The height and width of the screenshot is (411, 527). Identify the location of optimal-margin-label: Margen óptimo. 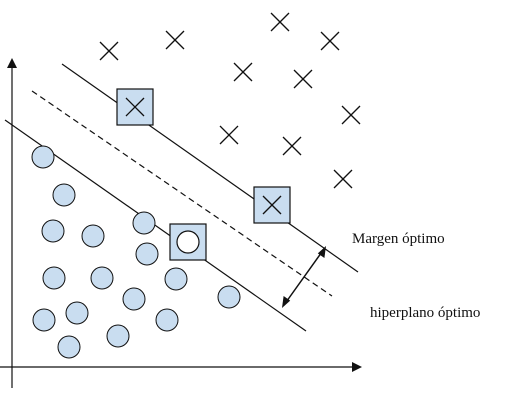
(398, 239).